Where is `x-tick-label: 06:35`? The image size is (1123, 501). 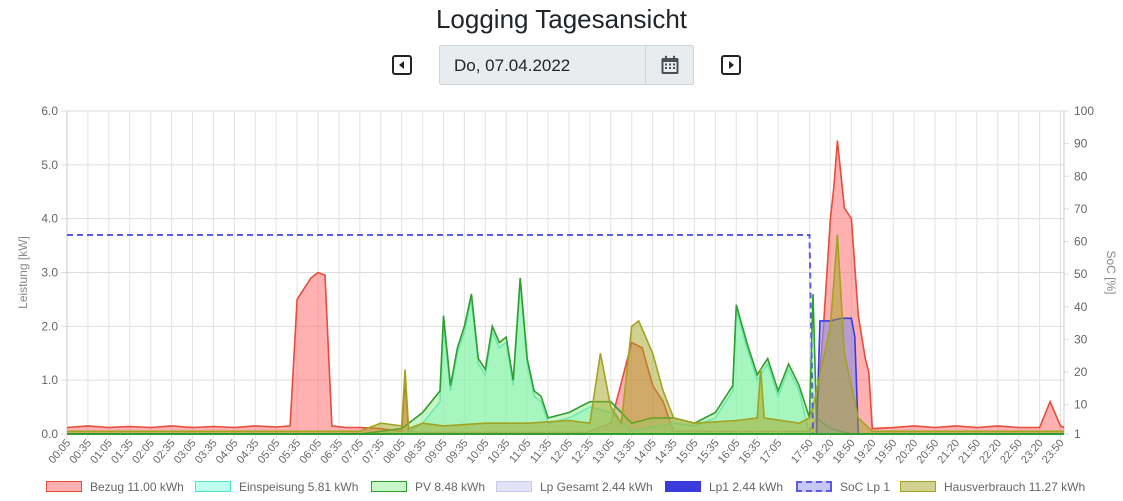
x-tick-label: 06:35 is located at coordinates (331, 451).